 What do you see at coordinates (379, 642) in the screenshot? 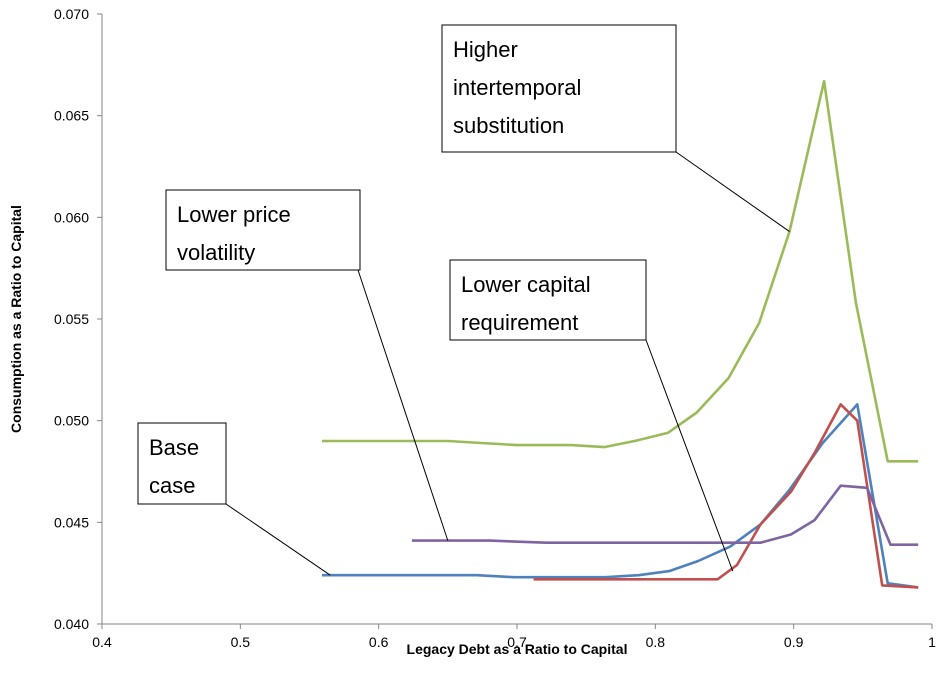
I see `x-tick-label: 0.6` at bounding box center [379, 642].